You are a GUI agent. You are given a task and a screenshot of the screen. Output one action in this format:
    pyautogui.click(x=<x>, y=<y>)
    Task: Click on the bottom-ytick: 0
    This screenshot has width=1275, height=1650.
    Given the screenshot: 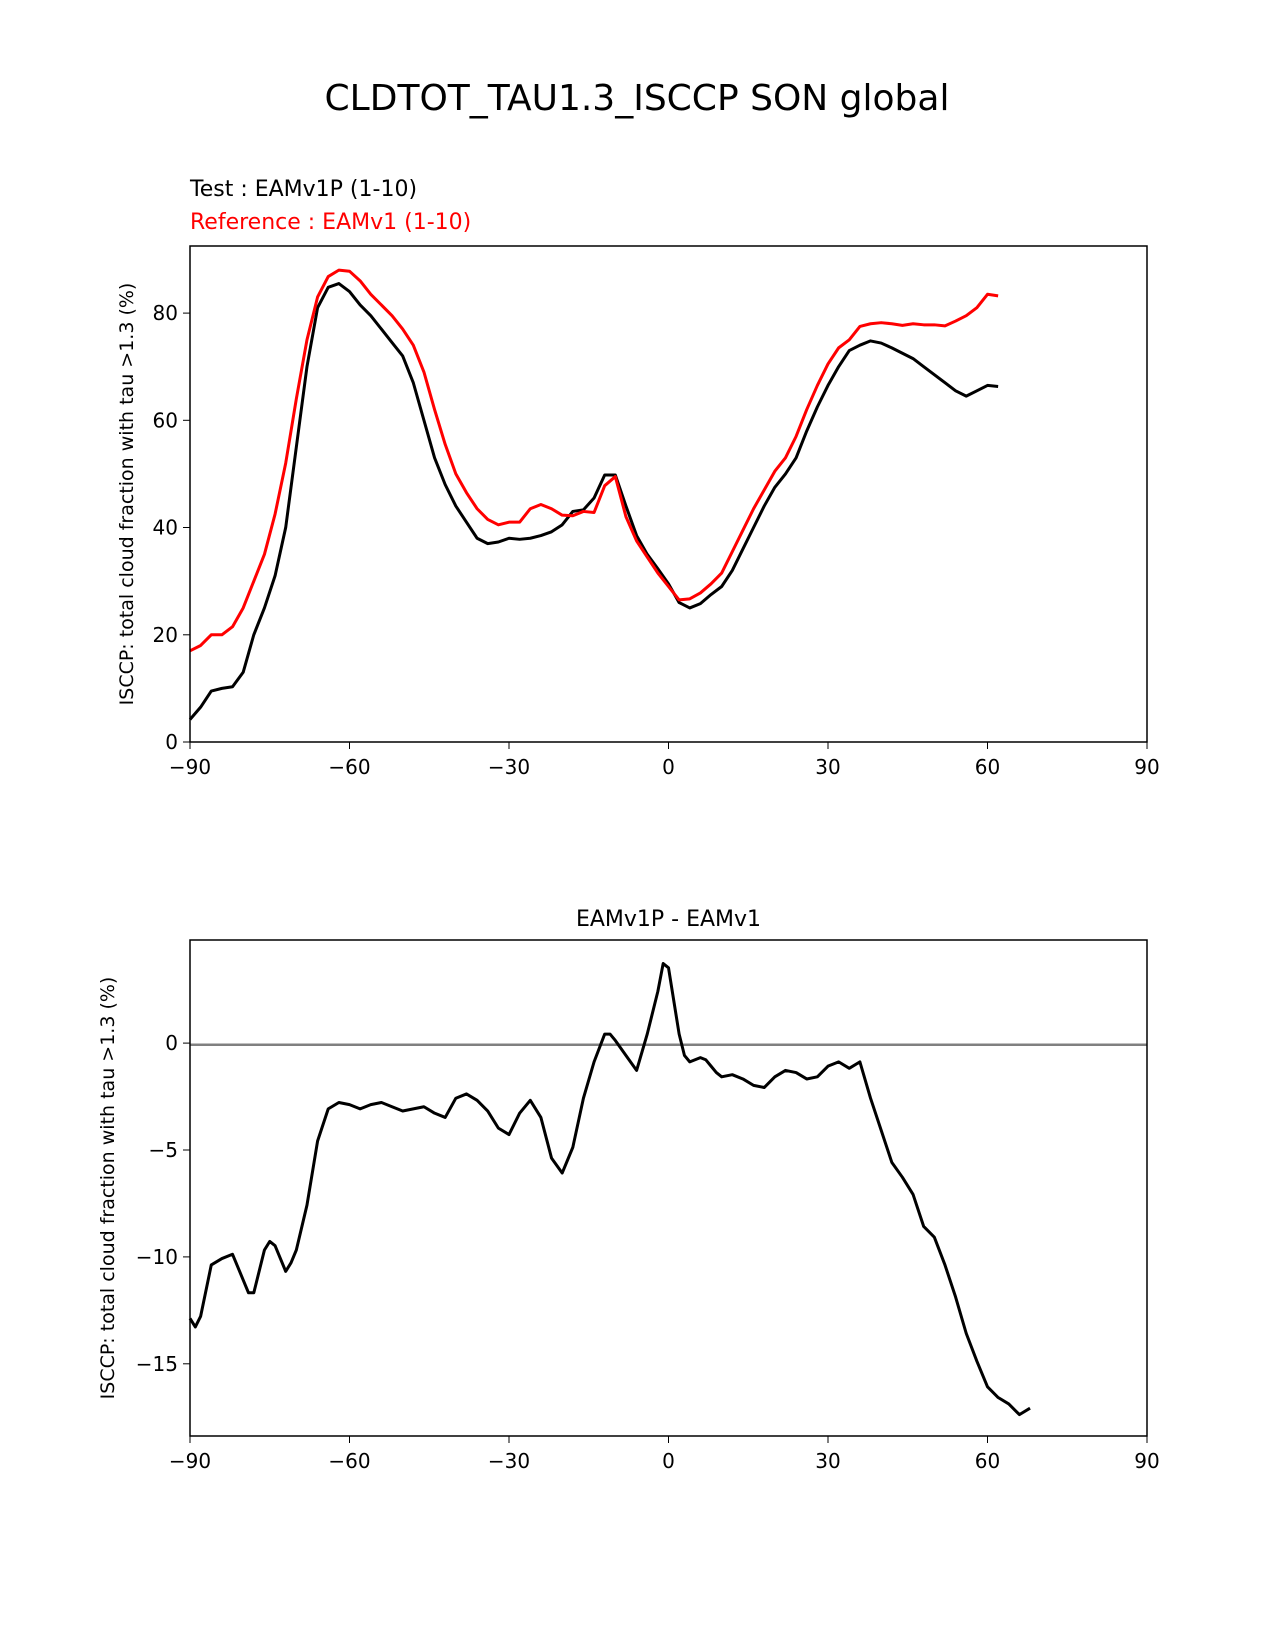 What is the action you would take?
    pyautogui.click(x=177, y=1043)
    